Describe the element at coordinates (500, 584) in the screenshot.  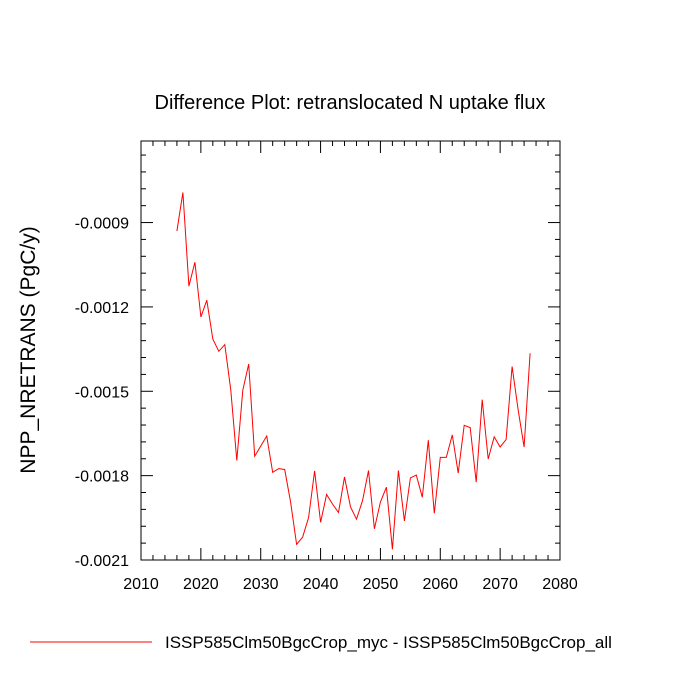
I see `x-tick-label: 2070` at that location.